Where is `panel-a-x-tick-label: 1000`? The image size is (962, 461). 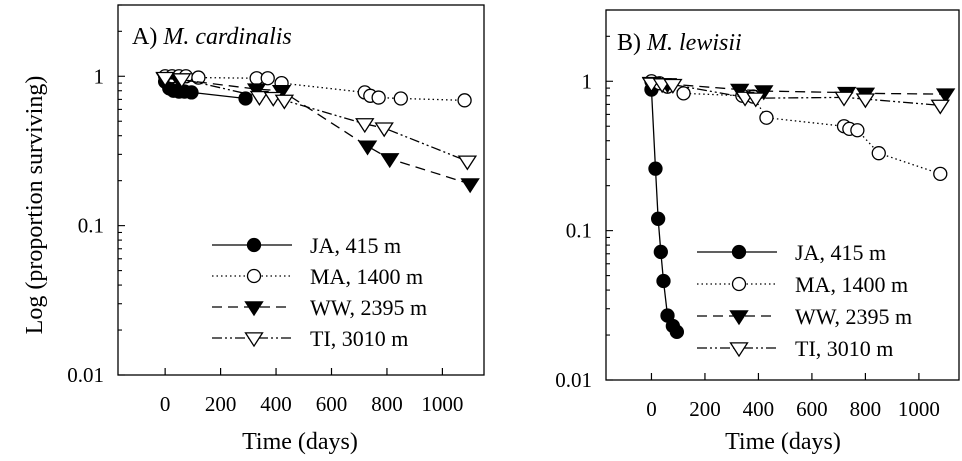
panel-a-x-tick-label: 1000 is located at coordinates (442, 404).